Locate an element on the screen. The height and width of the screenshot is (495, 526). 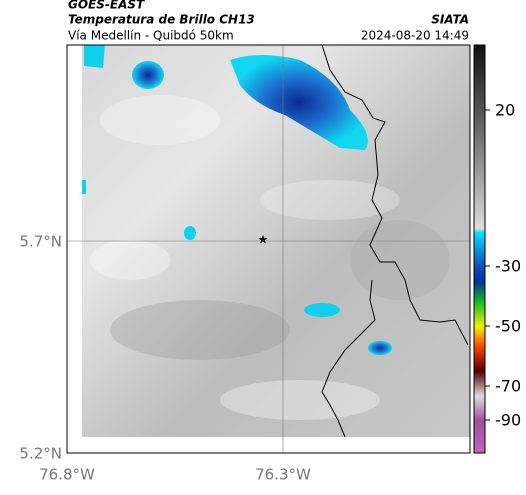
subtitle: Vía Medellín - Quibdó 50km is located at coordinates (151, 36).